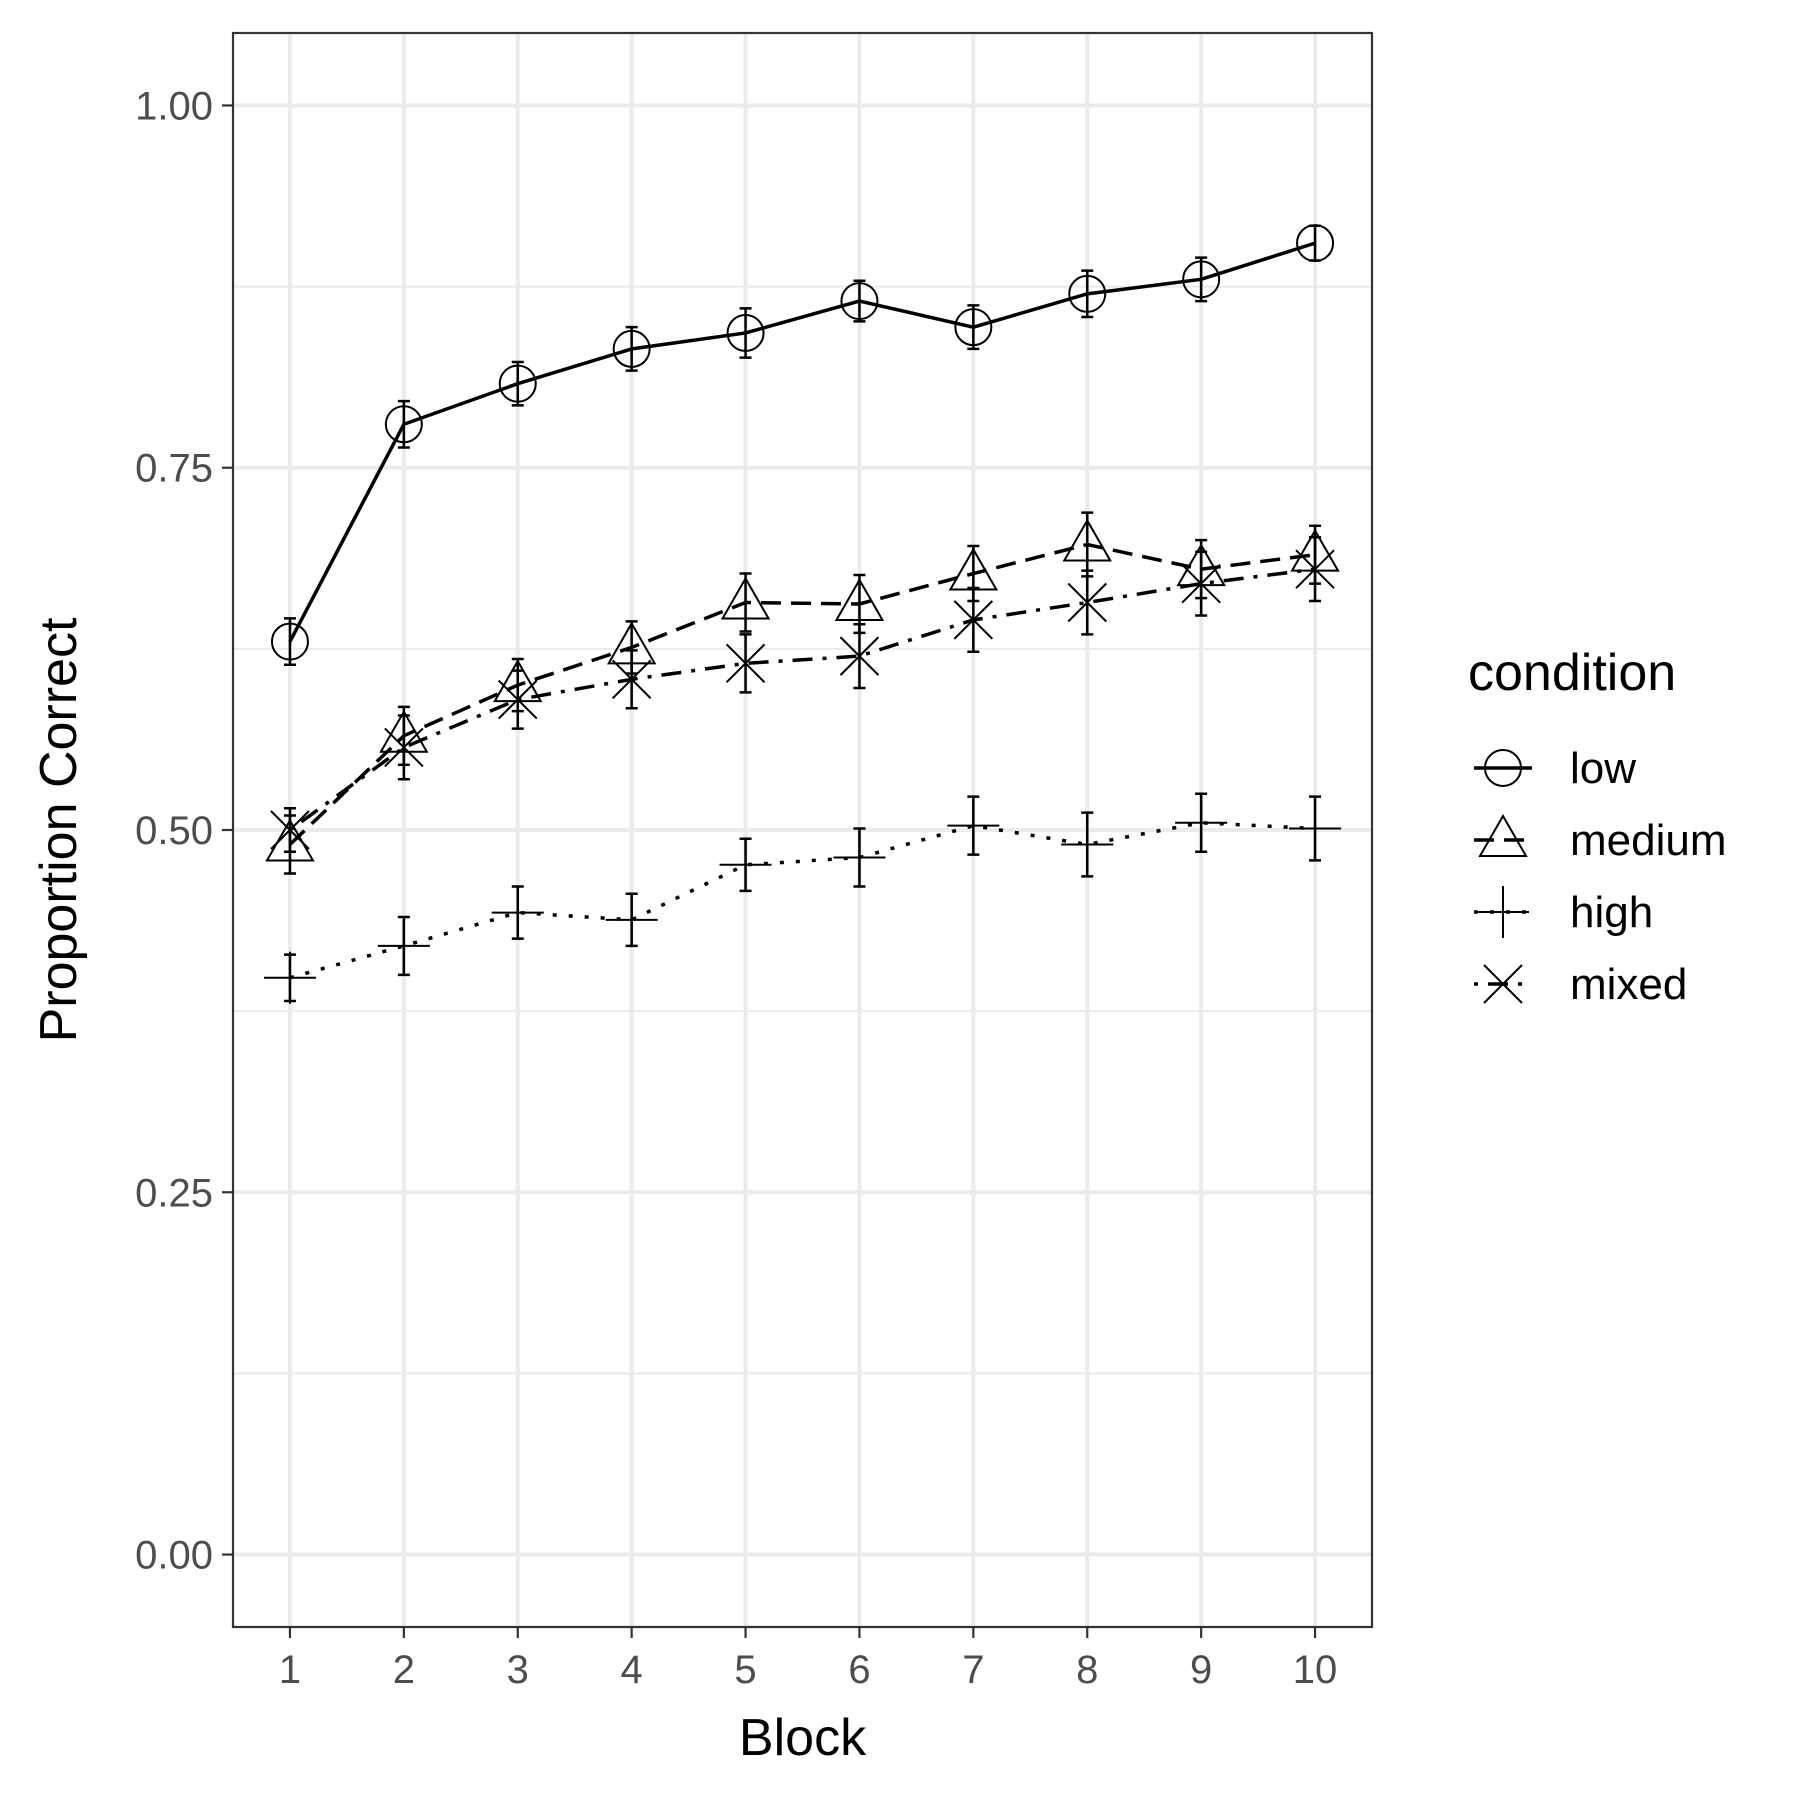 The height and width of the screenshot is (1800, 1800). I want to click on legend-marker-low, so click(1503, 768).